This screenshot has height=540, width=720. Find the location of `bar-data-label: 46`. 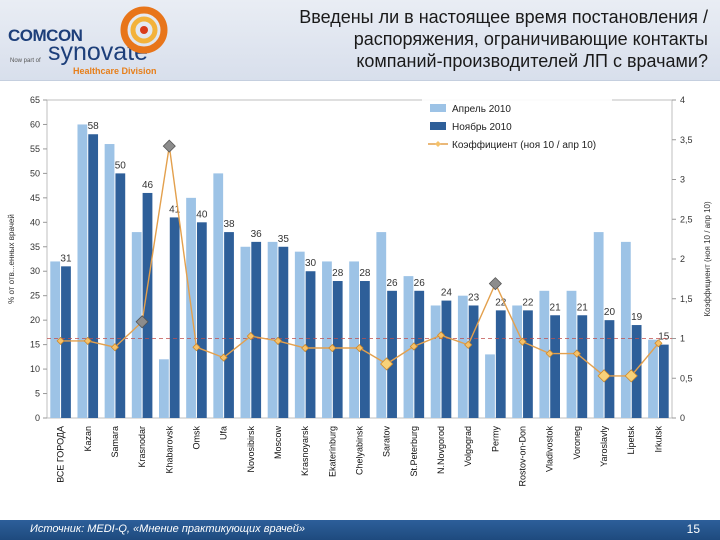

bar-data-label: 46 is located at coordinates (148, 185).